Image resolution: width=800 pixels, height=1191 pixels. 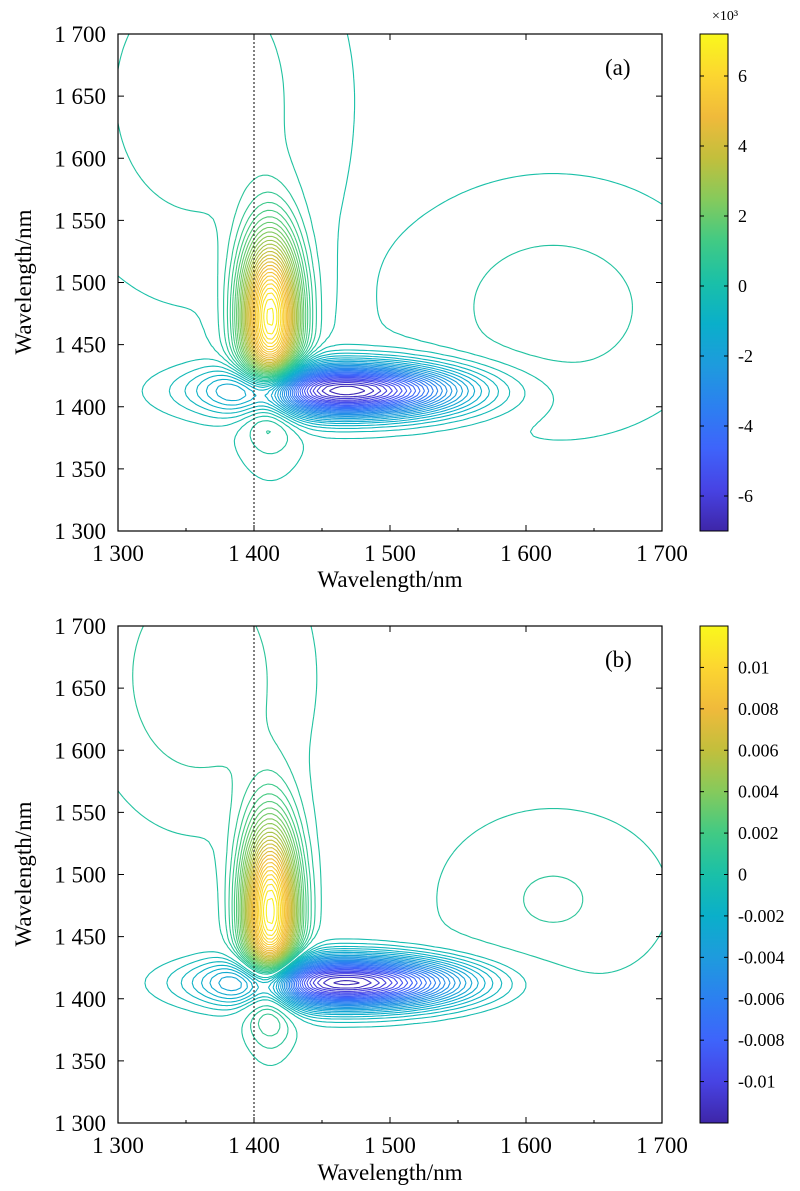 What do you see at coordinates (761, 999) in the screenshot?
I see `colorbar-tick-label: -0.006` at bounding box center [761, 999].